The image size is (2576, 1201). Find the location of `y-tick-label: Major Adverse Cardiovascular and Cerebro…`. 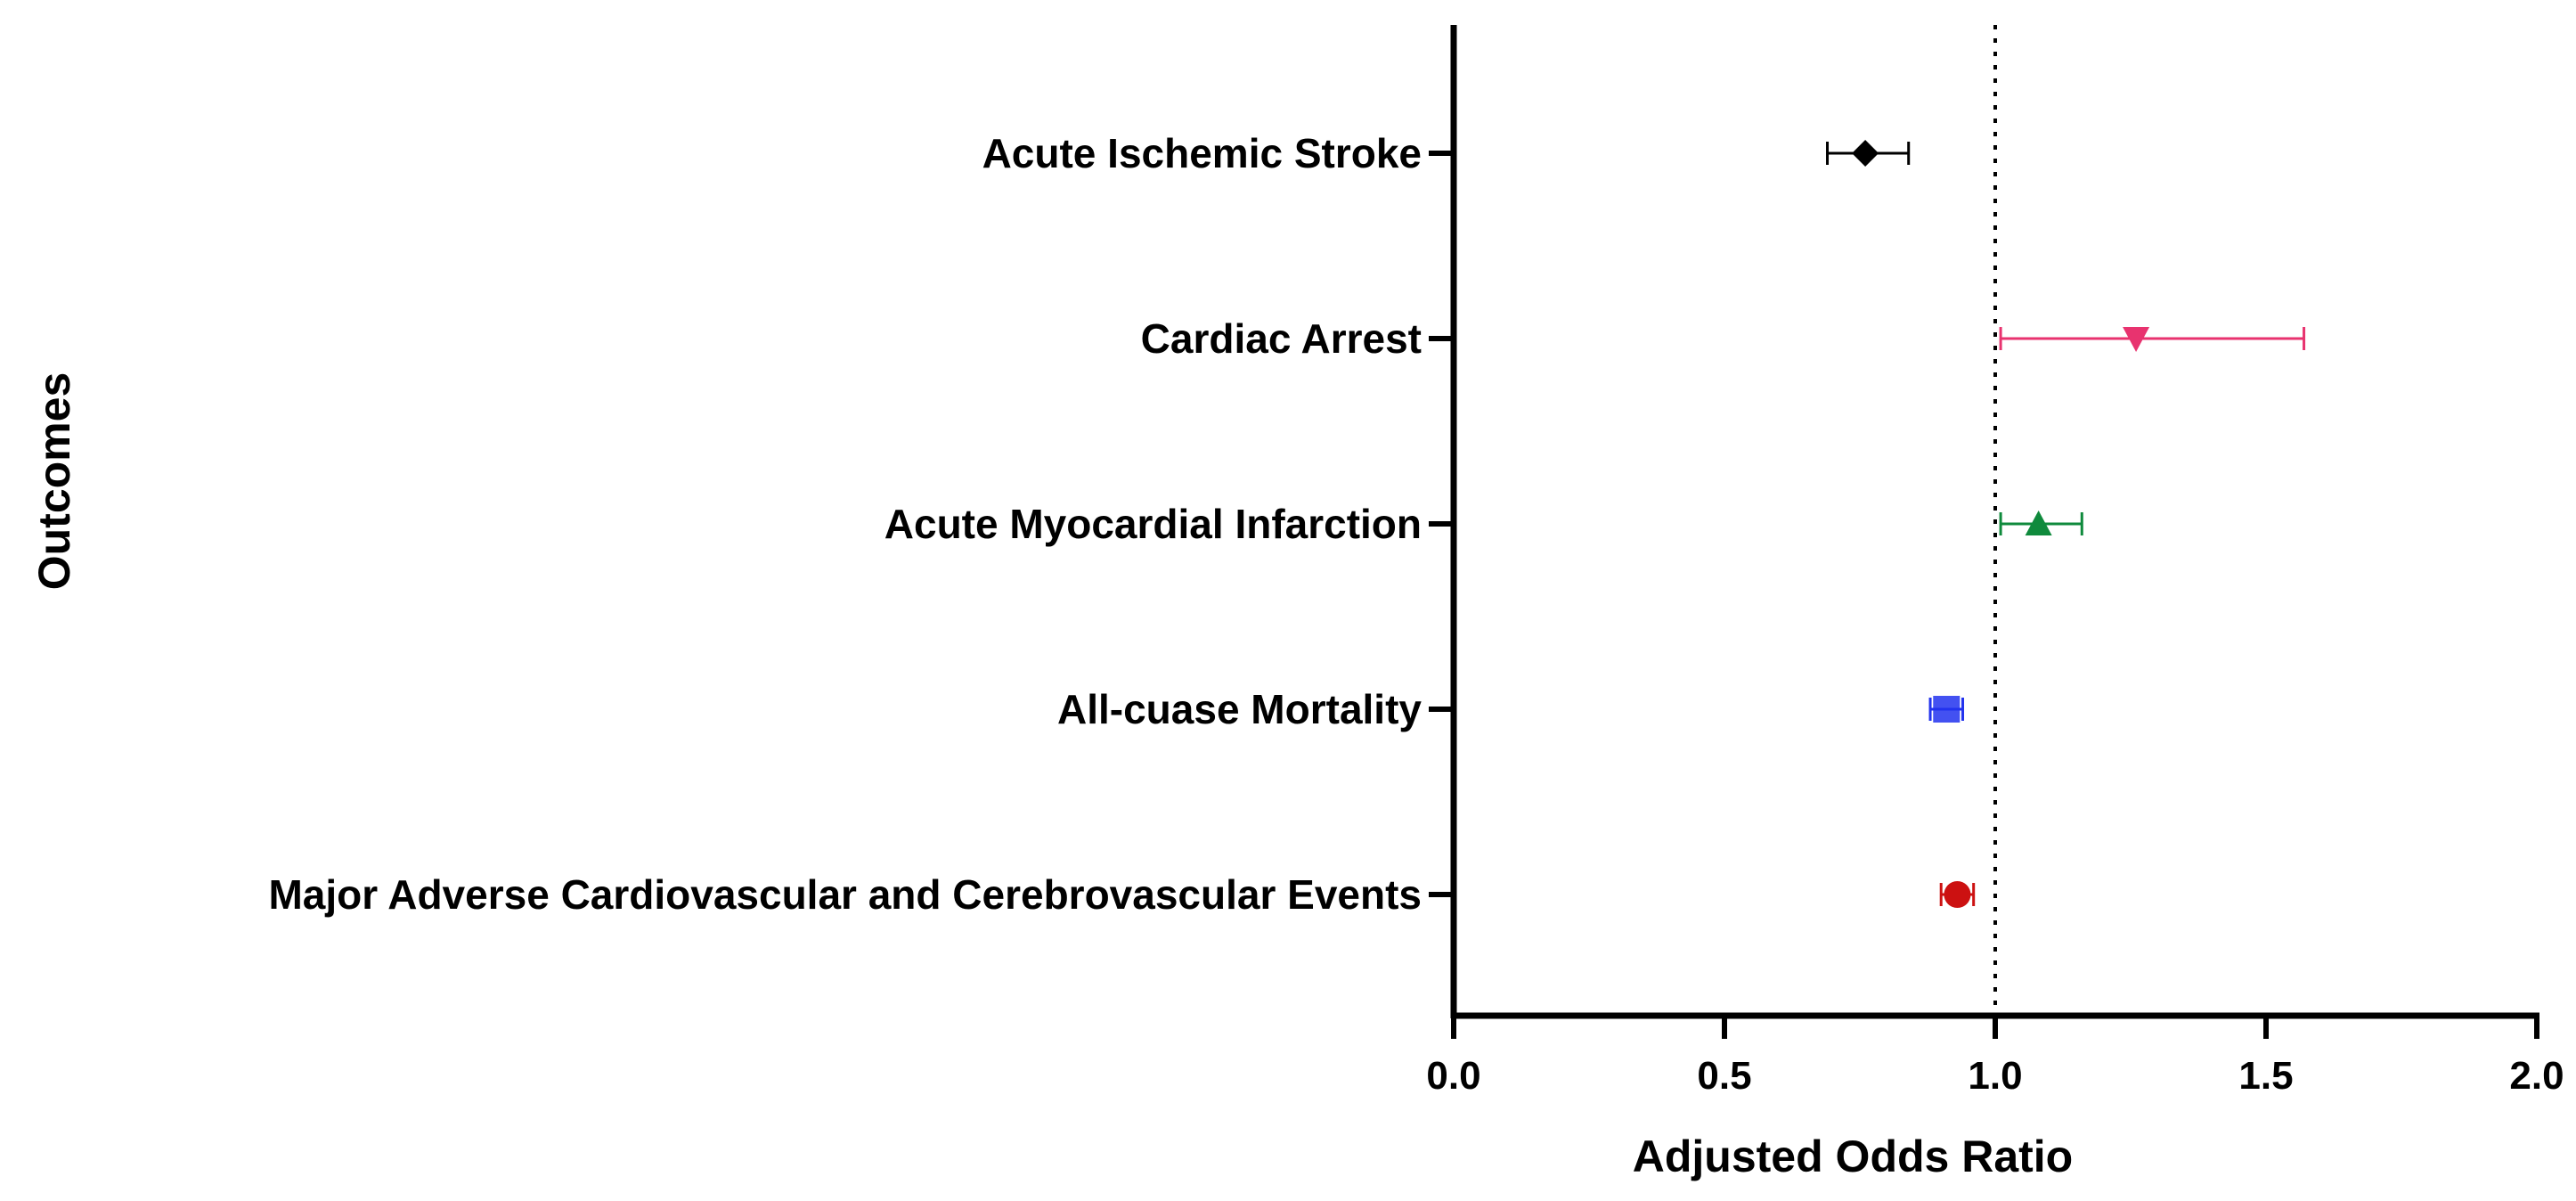

y-tick-label: Major Adverse Cardiovascular and Cerebro… is located at coordinates (845, 895).